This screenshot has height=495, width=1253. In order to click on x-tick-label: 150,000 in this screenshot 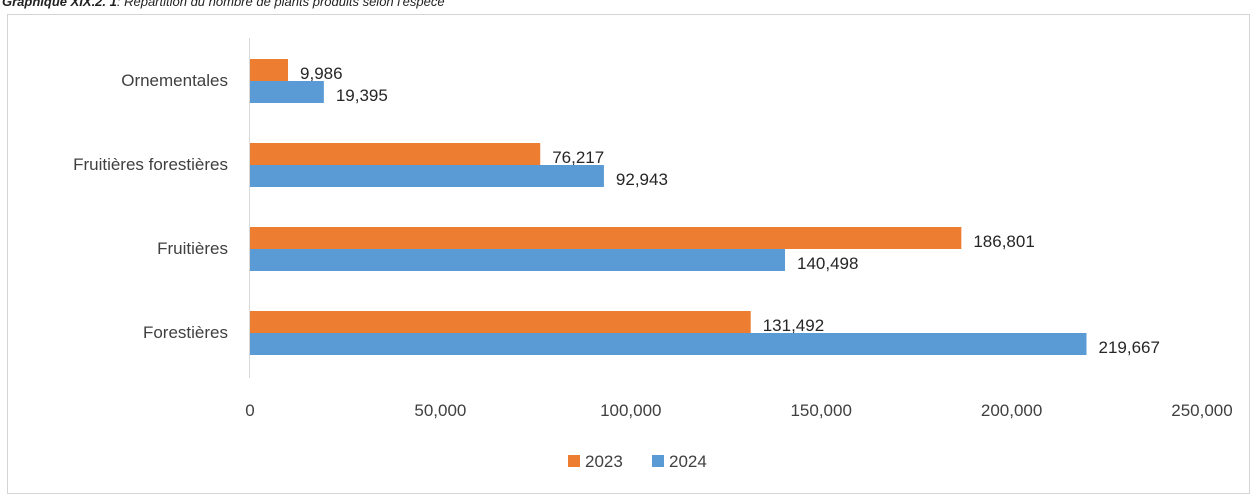, I will do `click(820, 410)`.